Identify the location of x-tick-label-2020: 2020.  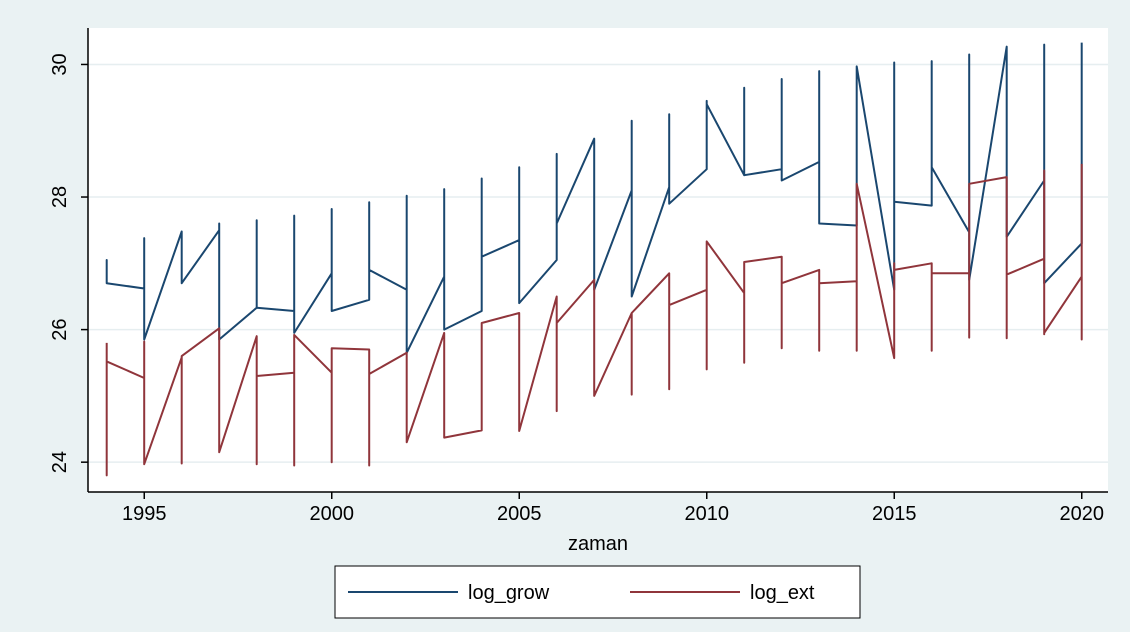
(1082, 514).